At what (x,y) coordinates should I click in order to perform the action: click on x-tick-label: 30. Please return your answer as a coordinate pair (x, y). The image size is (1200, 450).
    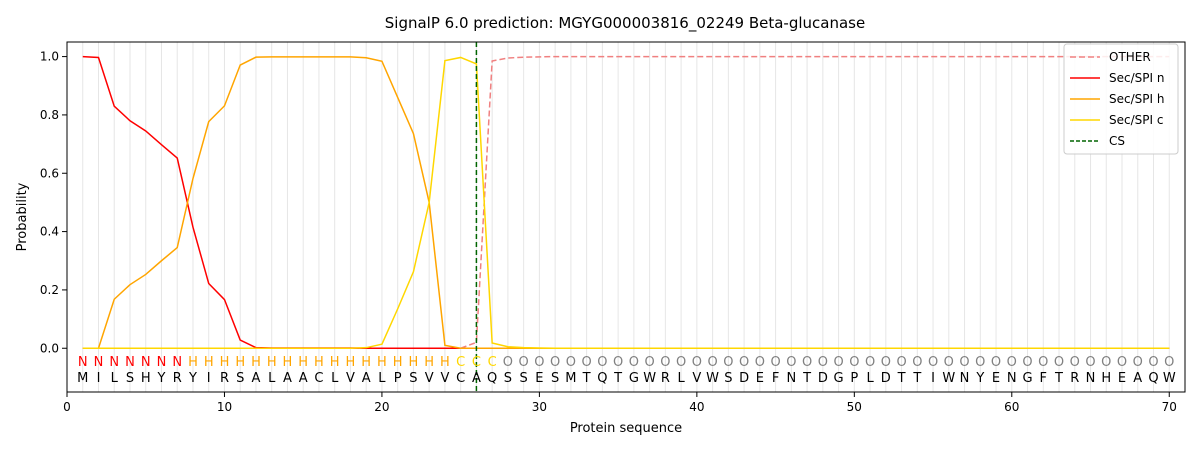
    Looking at the image, I should click on (539, 407).